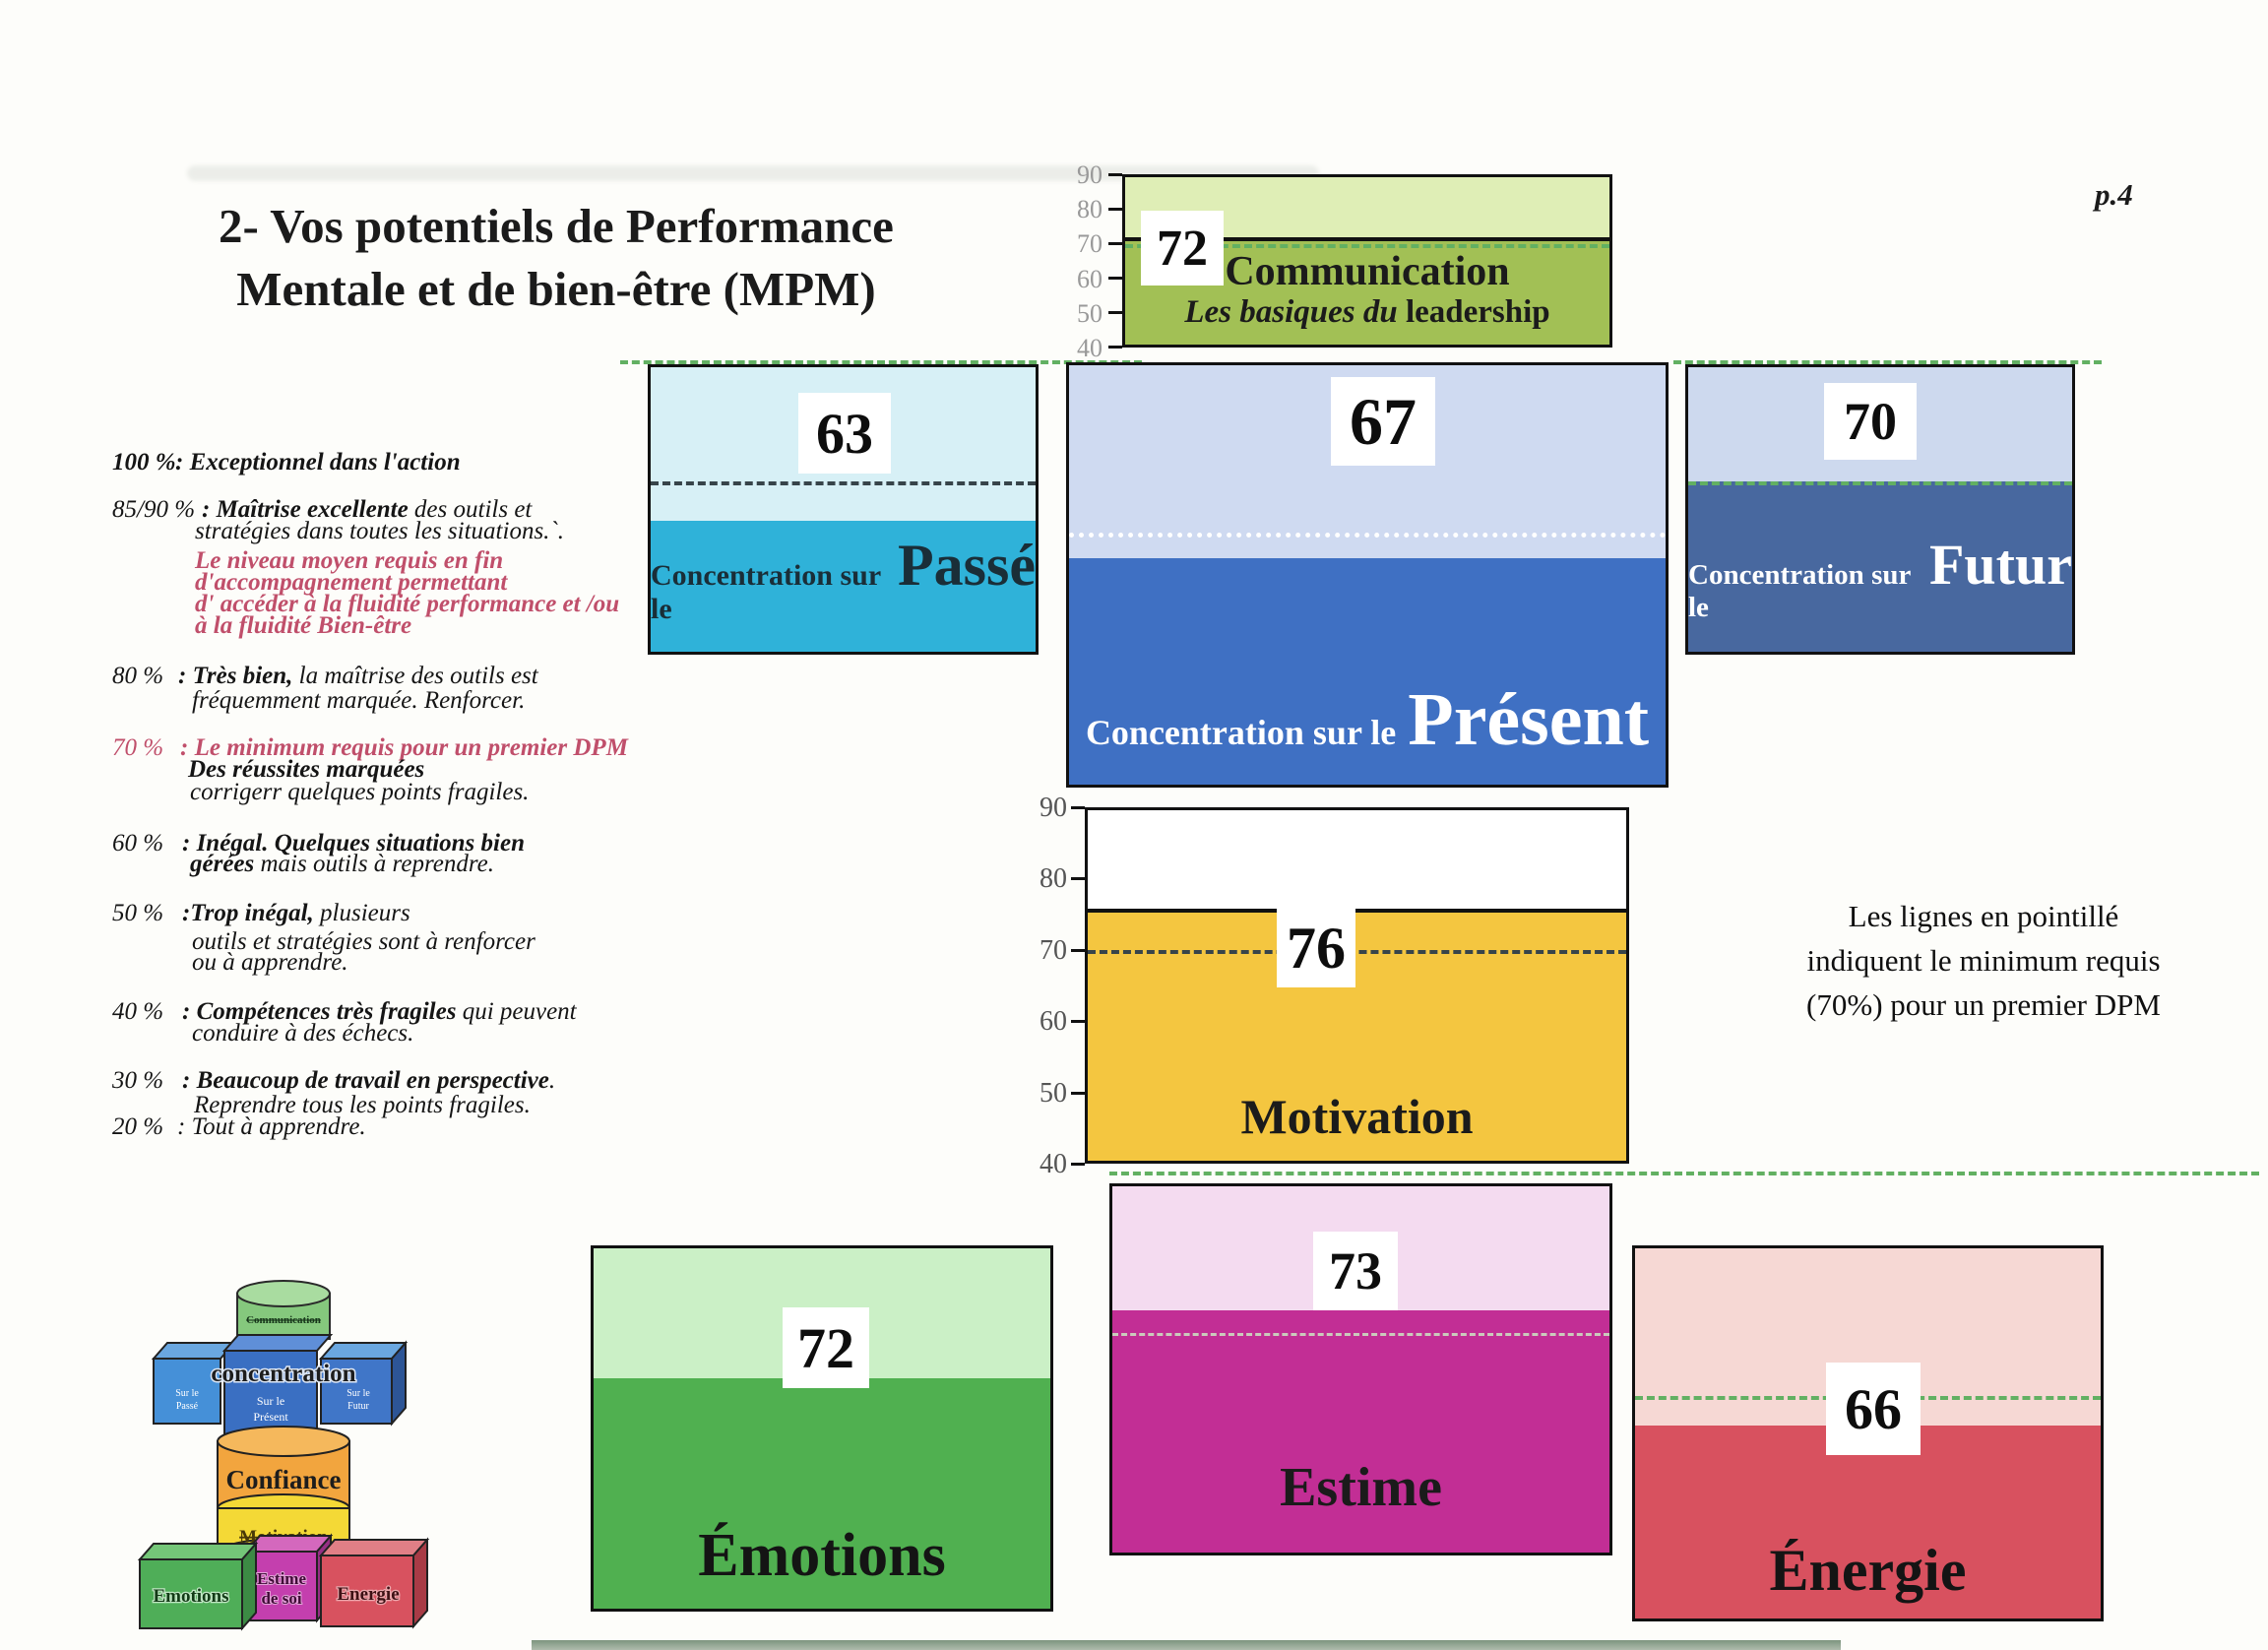 Image resolution: width=2268 pixels, height=1650 pixels. Describe the element at coordinates (1089, 279) in the screenshot. I see `comm-axis-tick-60: 60` at that location.